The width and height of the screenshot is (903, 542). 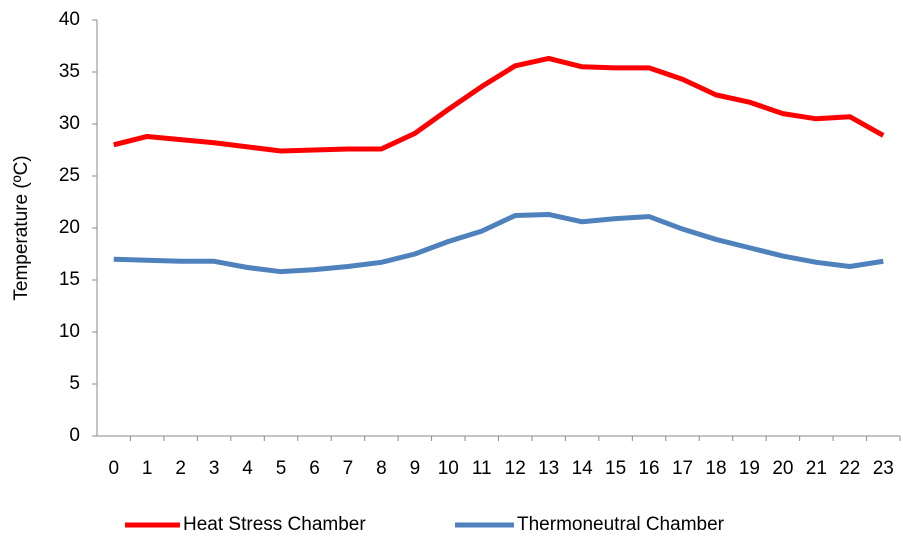 I want to click on x-tick-label: 17, so click(x=682, y=468).